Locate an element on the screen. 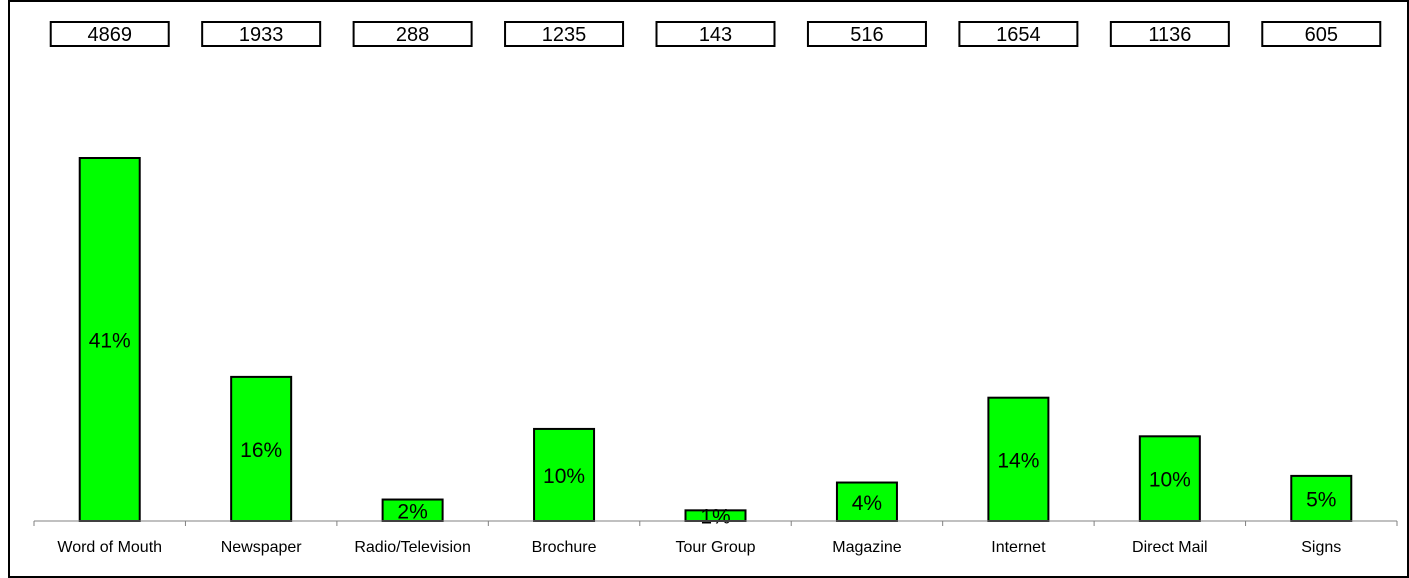 The height and width of the screenshot is (578, 1409). percent-label: 41% is located at coordinates (110, 341).